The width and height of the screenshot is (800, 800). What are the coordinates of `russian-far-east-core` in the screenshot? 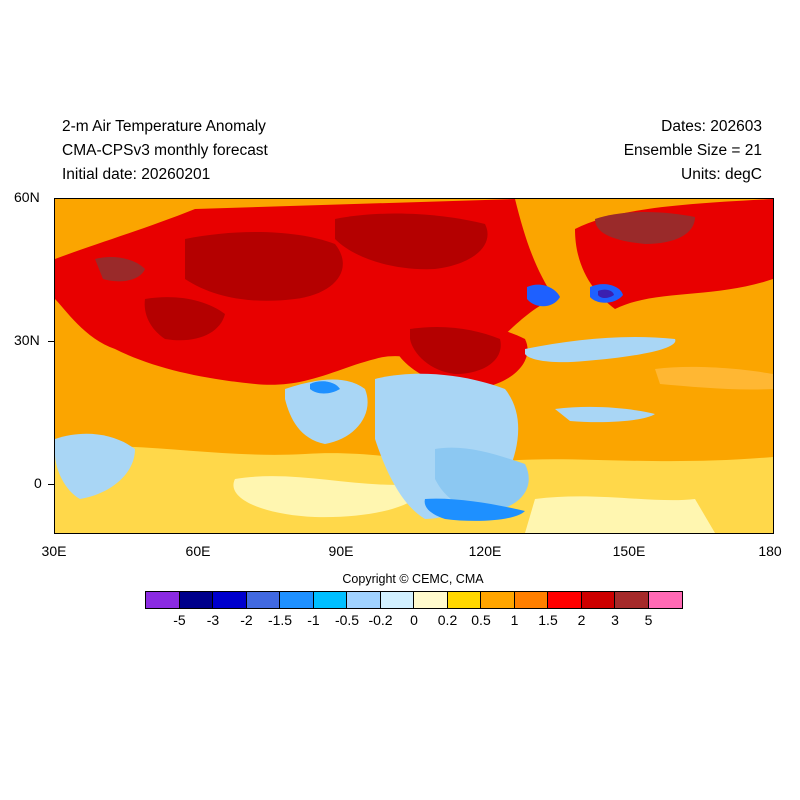 It's located at (645, 228).